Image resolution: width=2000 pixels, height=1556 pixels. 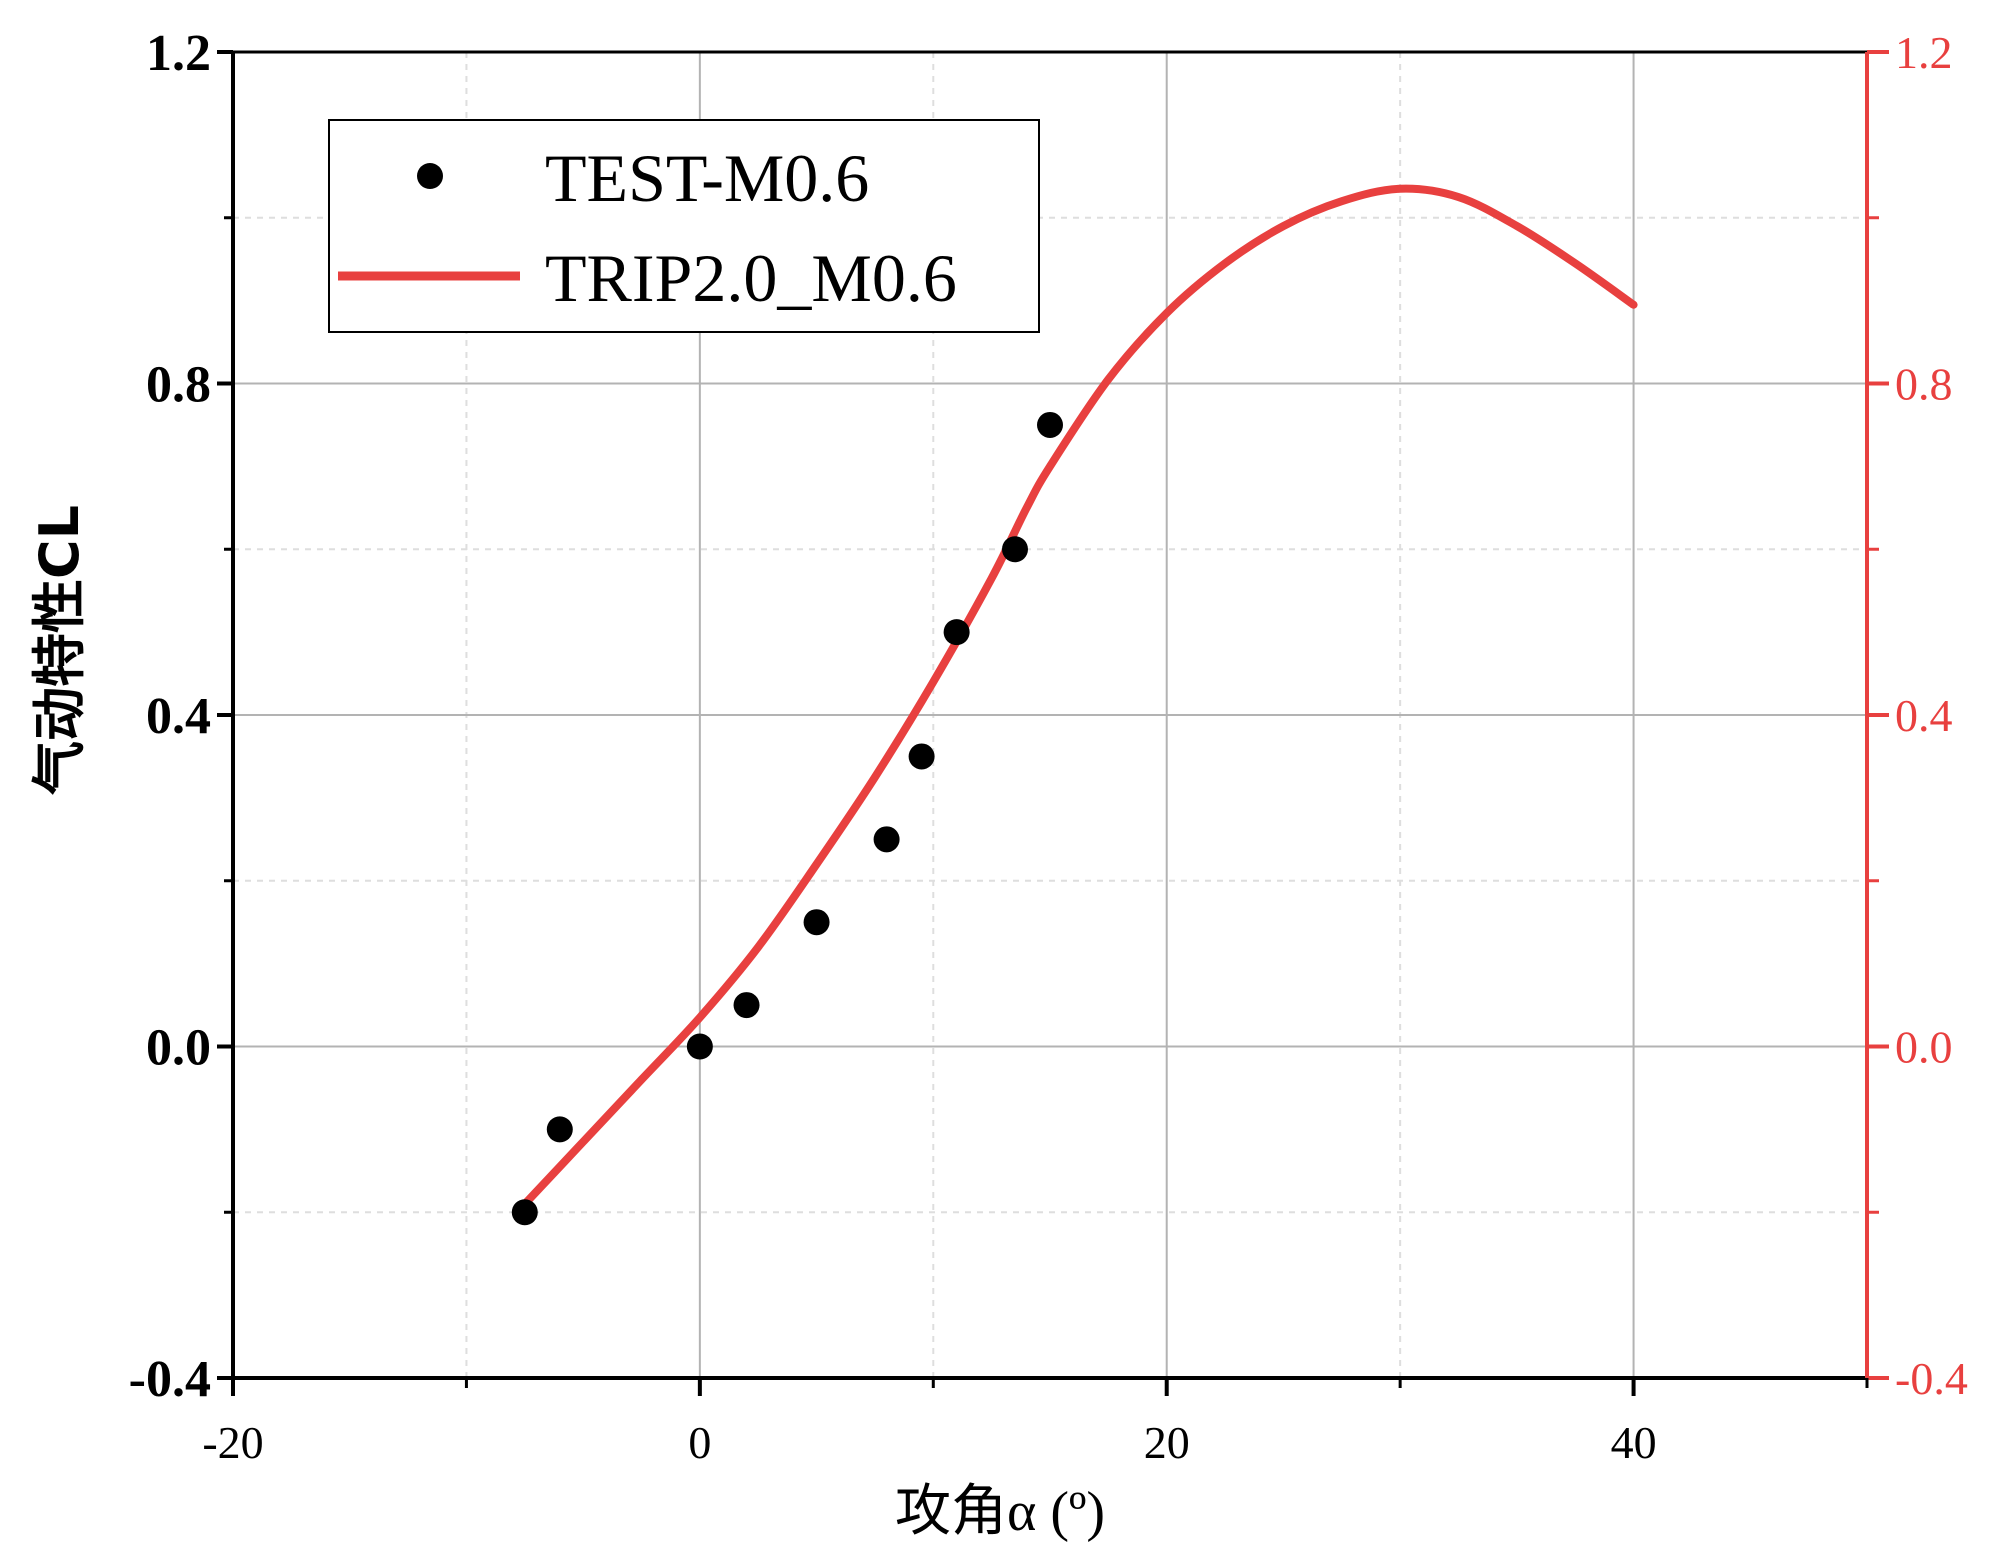 What do you see at coordinates (59, 650) in the screenshot?
I see `y-axis-label: 气动特性CL` at bounding box center [59, 650].